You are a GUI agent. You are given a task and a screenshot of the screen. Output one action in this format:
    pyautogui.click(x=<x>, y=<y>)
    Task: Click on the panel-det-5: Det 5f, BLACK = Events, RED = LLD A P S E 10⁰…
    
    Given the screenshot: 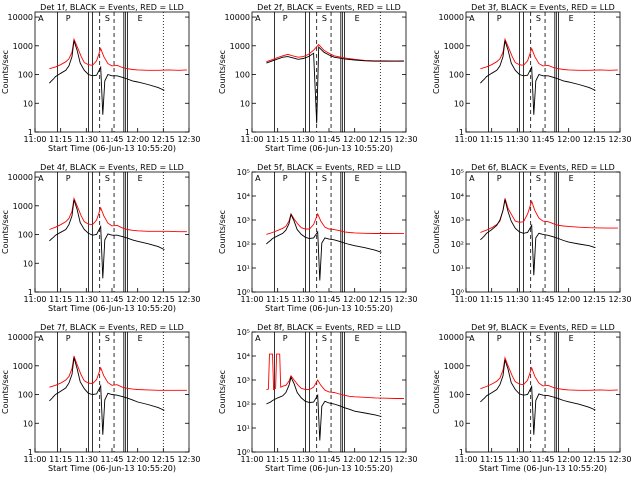 What is the action you would take?
    pyautogui.click(x=318, y=238)
    